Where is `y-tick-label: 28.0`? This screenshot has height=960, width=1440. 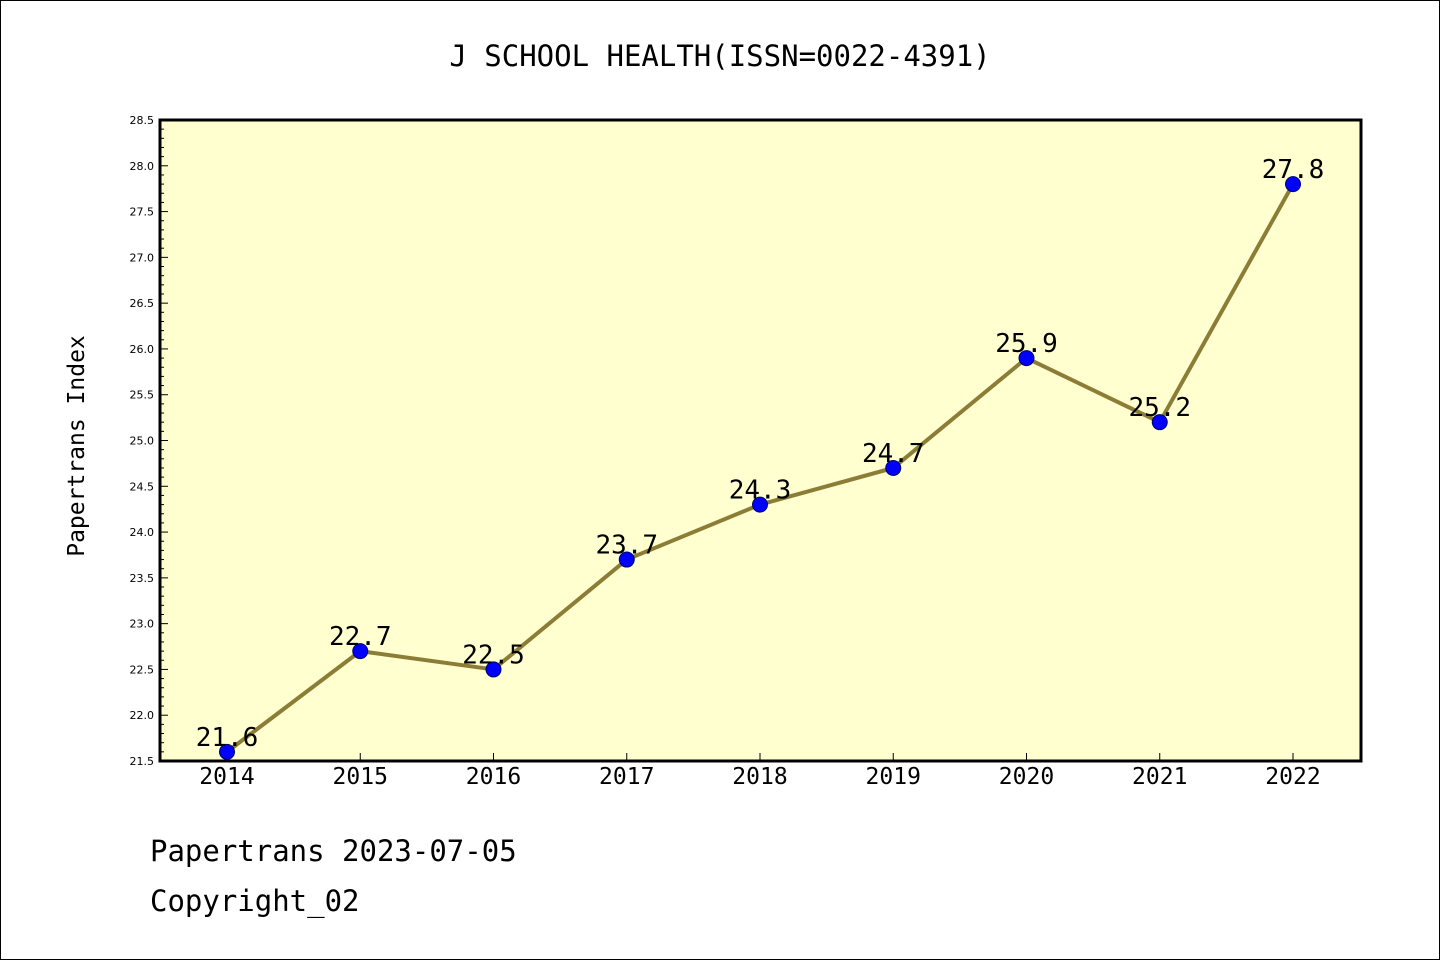 y-tick-label: 28.0 is located at coordinates (142, 166).